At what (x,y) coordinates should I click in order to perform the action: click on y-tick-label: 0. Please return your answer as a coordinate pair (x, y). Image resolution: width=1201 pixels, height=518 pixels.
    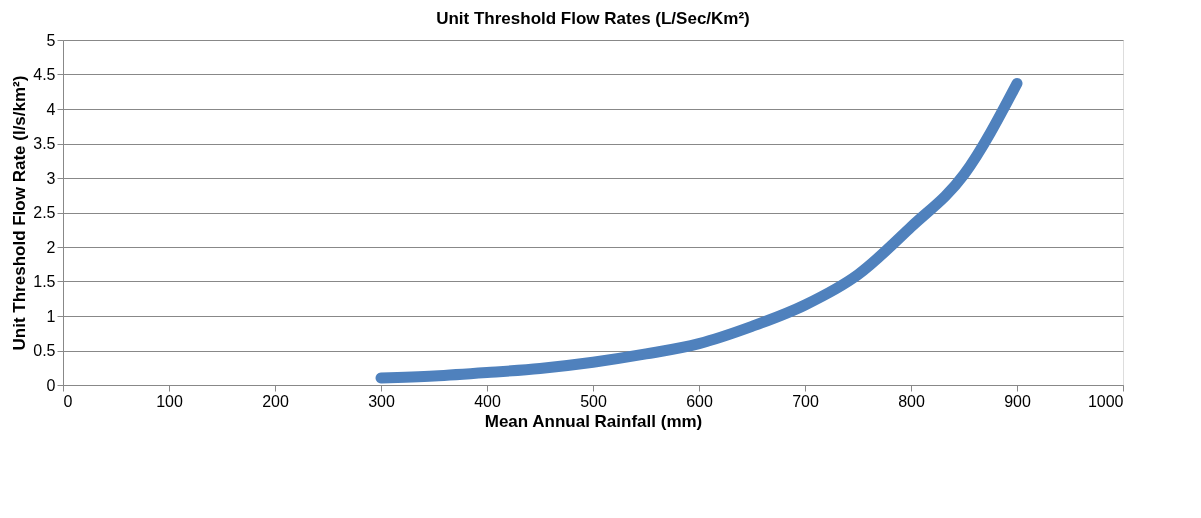
    Looking at the image, I should click on (51, 385).